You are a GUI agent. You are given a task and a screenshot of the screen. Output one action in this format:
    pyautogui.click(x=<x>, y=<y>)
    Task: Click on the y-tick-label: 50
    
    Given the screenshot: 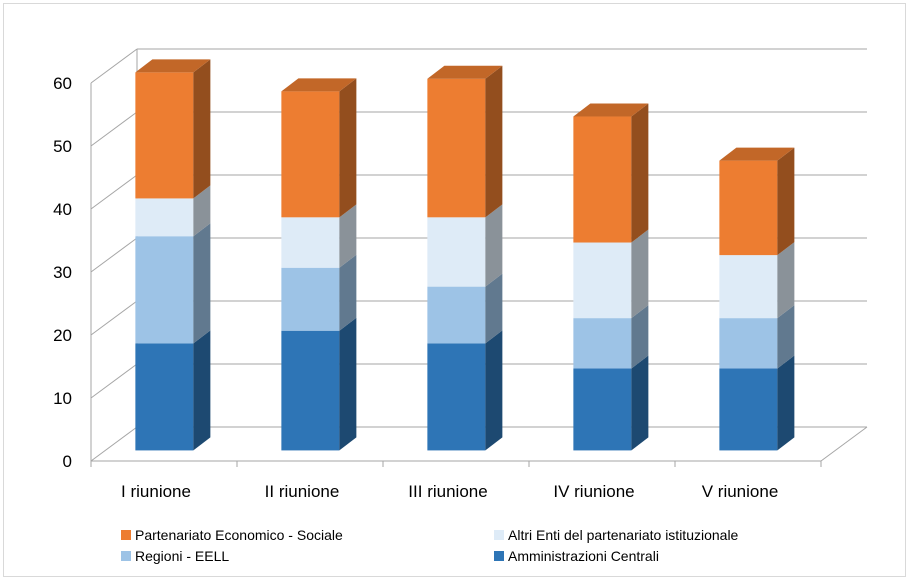 What is the action you would take?
    pyautogui.click(x=62, y=146)
    